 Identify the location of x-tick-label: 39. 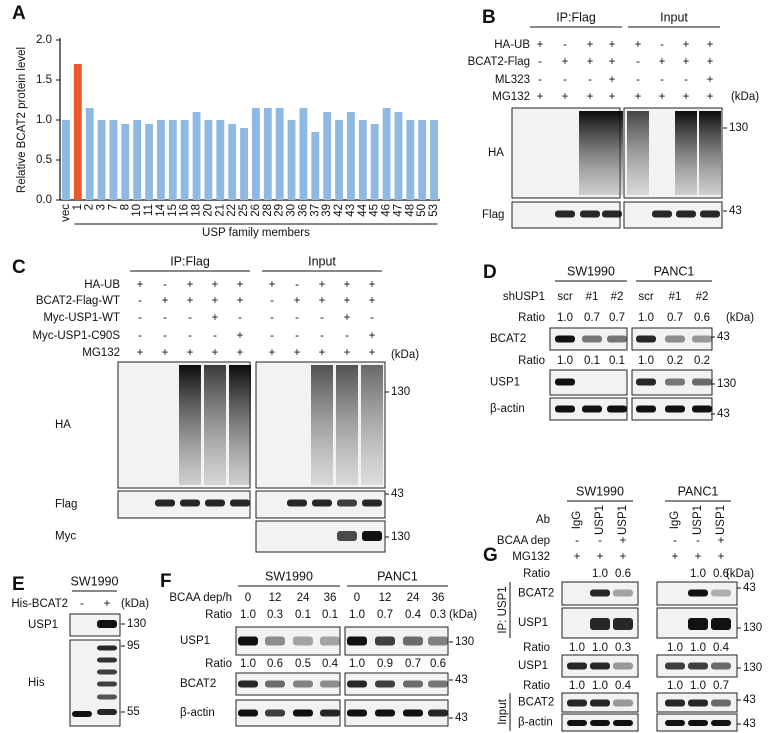
(327, 210).